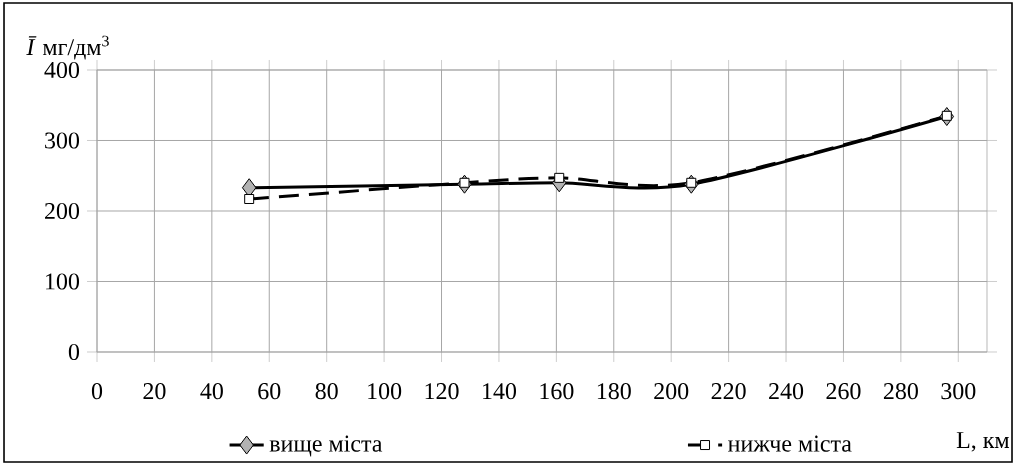 The height and width of the screenshot is (464, 1015). I want to click on x-tick-label: 140, so click(500, 391).